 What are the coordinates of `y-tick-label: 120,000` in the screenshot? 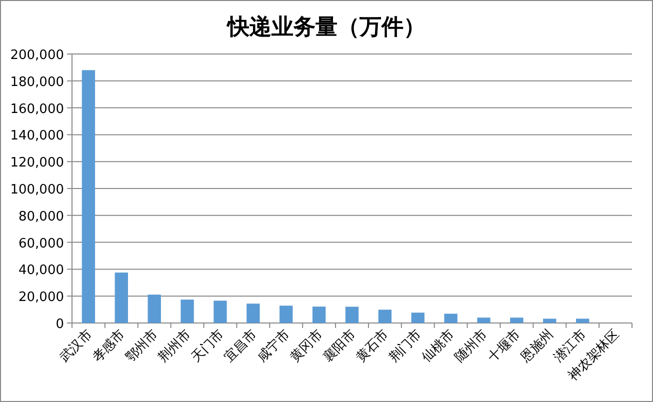 It's located at (37, 163).